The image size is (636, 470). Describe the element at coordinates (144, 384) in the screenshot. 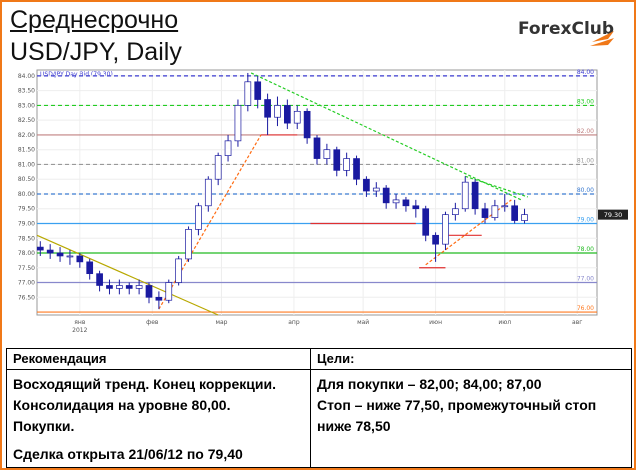

I see `text-line: Восходящий тренд. Конец коррекции.` at that location.